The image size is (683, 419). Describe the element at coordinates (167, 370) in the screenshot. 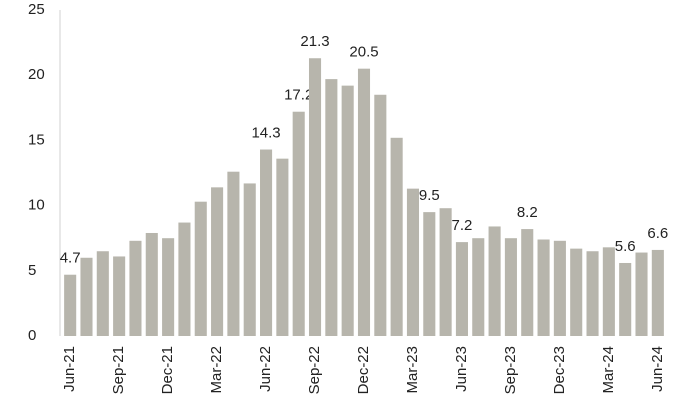

I see `x-tick-label: Dec-21` at that location.